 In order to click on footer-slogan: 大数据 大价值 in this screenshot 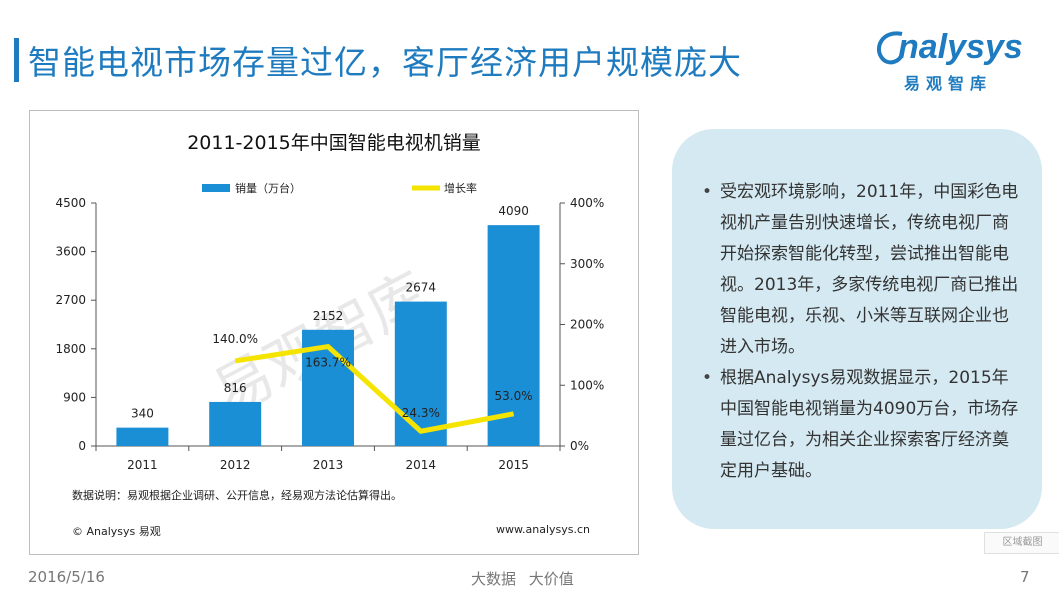, I will do `click(522, 579)`.